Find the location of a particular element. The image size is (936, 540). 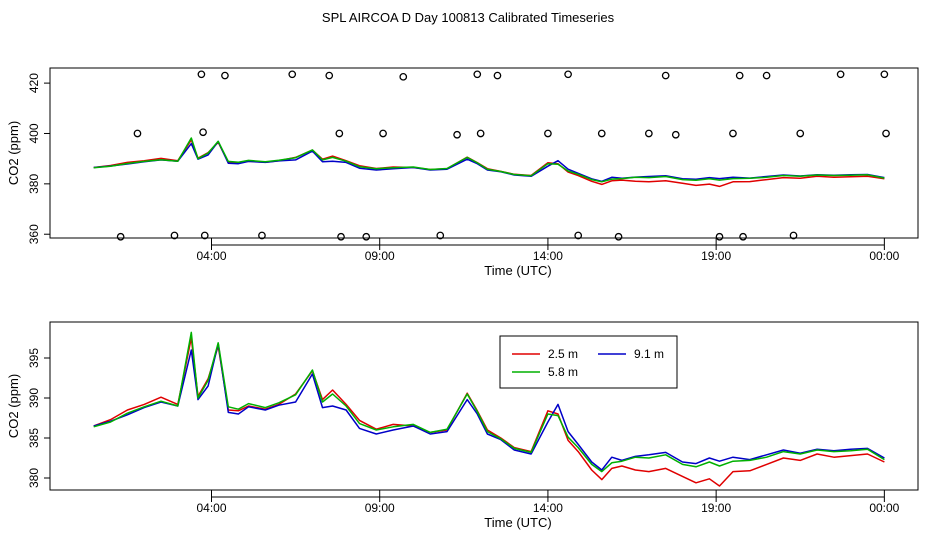

legend-label: 2.5 m is located at coordinates (563, 354).